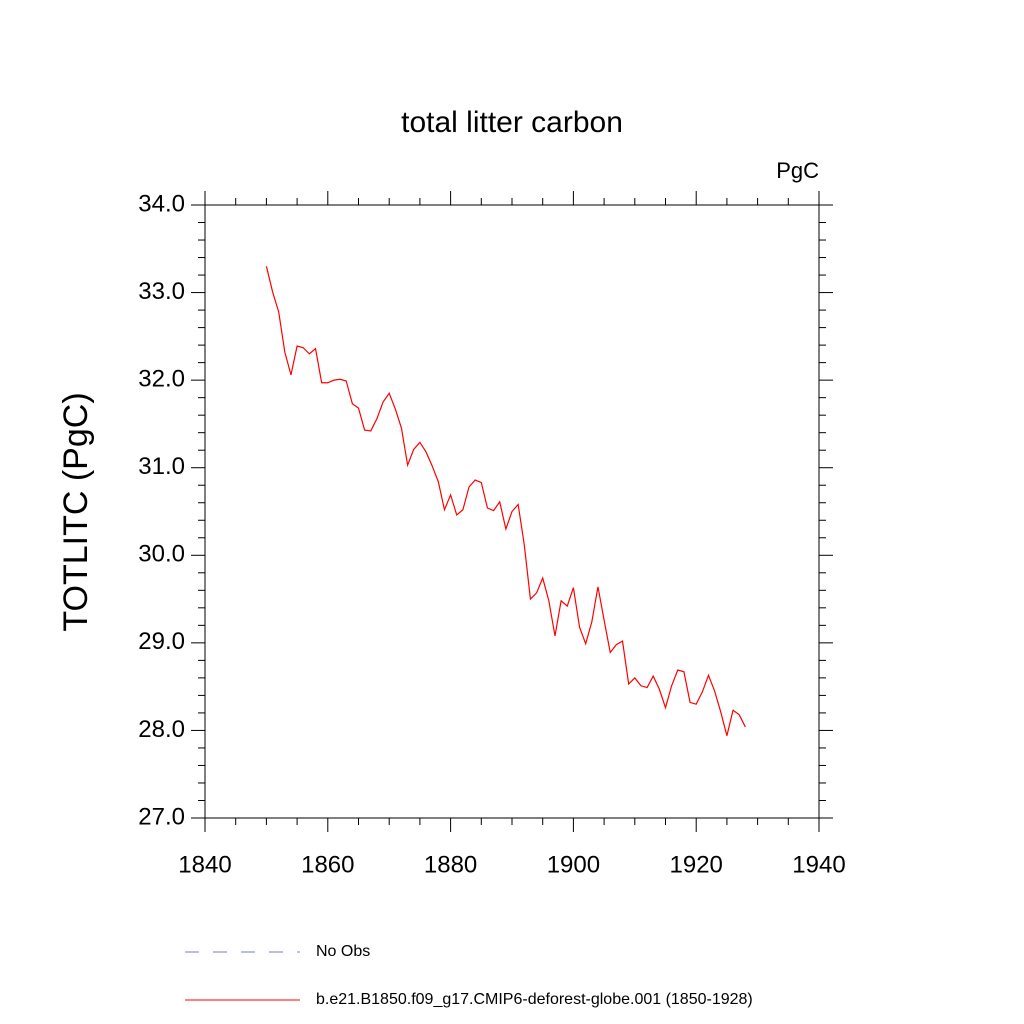 Image resolution: width=1024 pixels, height=1024 pixels. What do you see at coordinates (512, 122) in the screenshot?
I see `chart-title: total litter carbon` at bounding box center [512, 122].